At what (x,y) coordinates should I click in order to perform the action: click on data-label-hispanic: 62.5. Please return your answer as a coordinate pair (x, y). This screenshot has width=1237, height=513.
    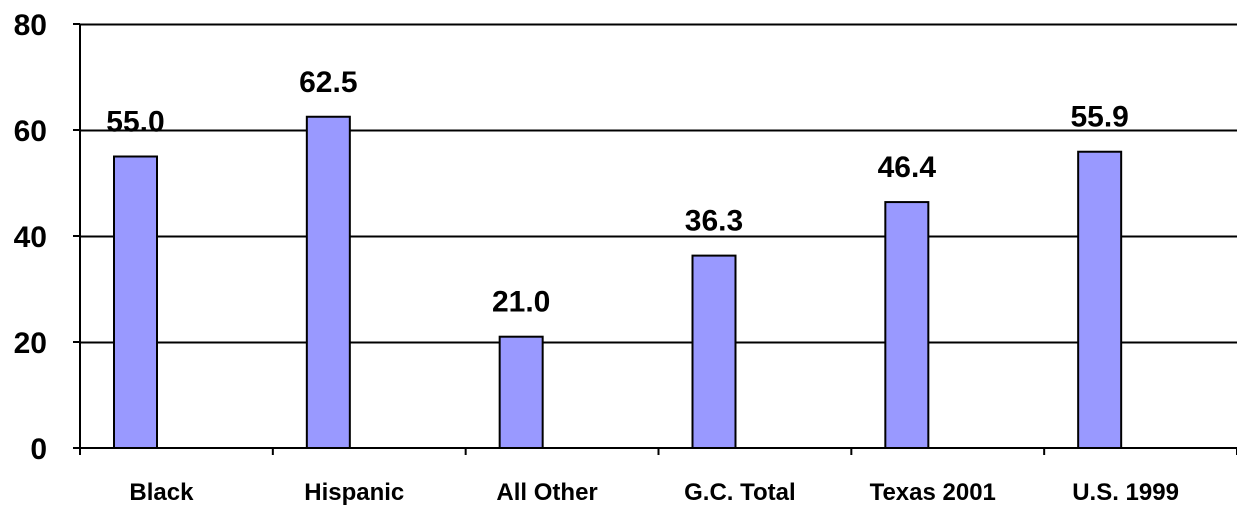
    Looking at the image, I should click on (328, 82).